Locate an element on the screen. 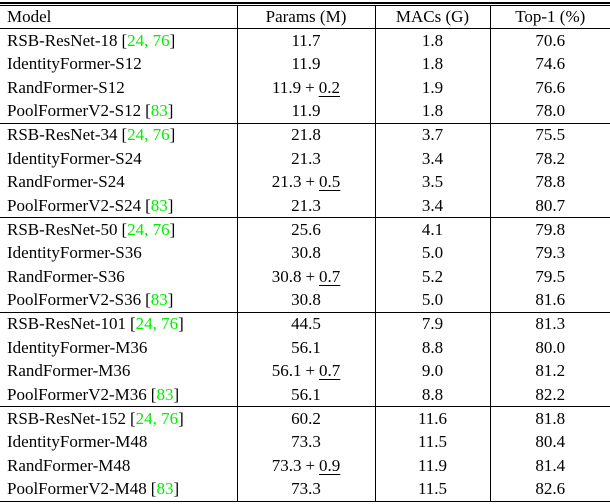 The width and height of the screenshot is (610, 504). model-name: IdentityFormer-M48 is located at coordinates (77, 442).